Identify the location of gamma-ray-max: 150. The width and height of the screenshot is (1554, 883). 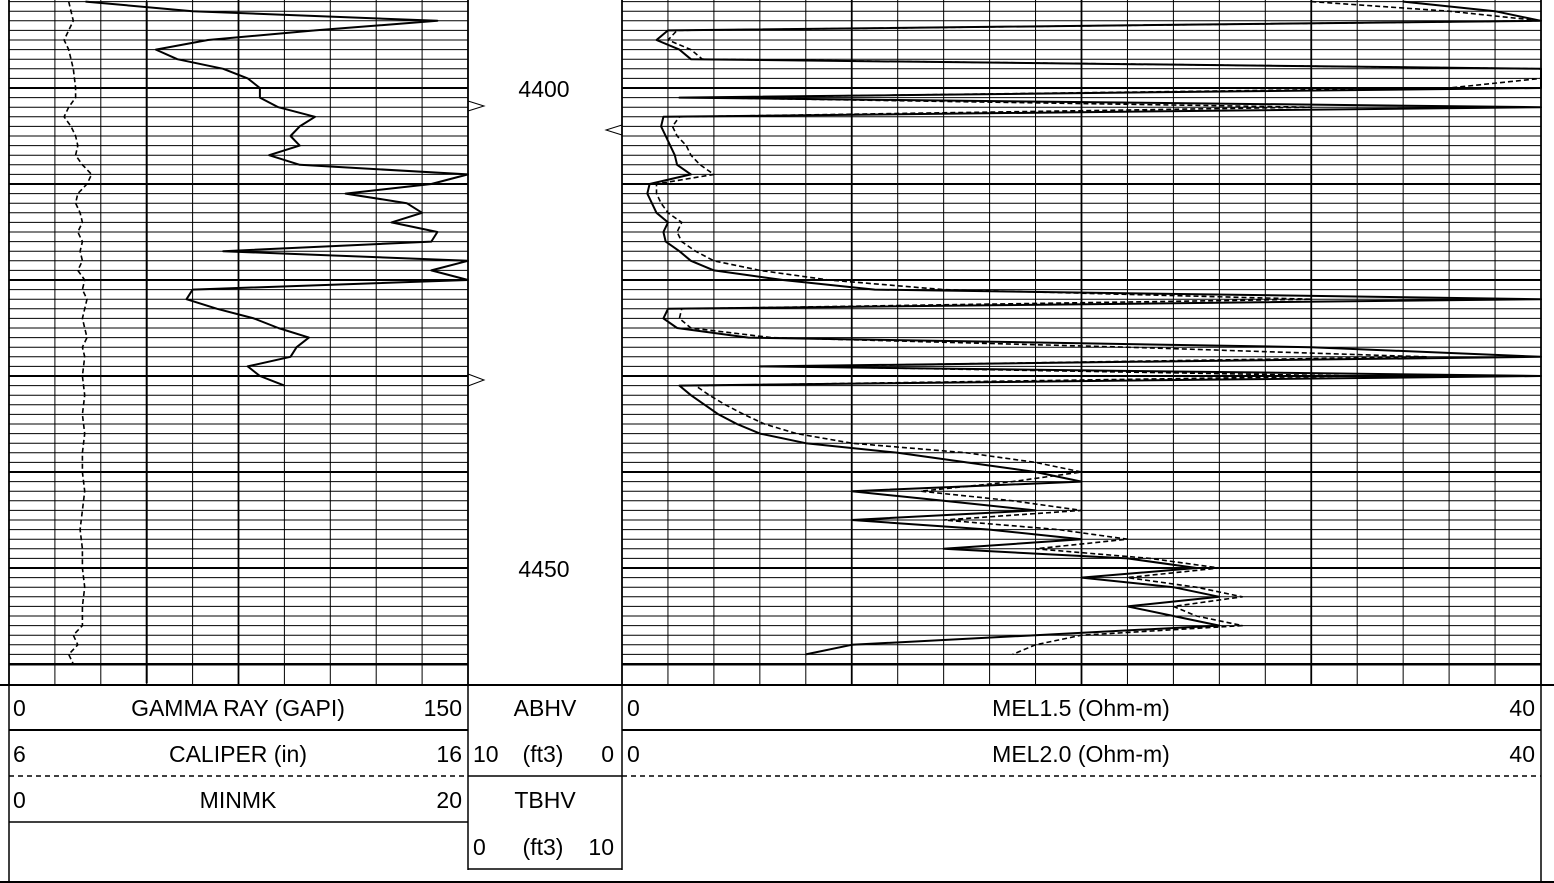
(443, 708).